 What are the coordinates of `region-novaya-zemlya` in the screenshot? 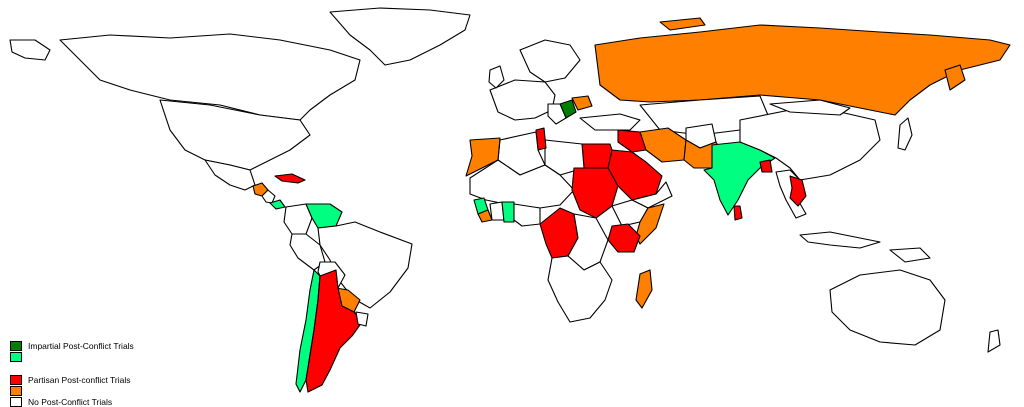 It's located at (682, 24).